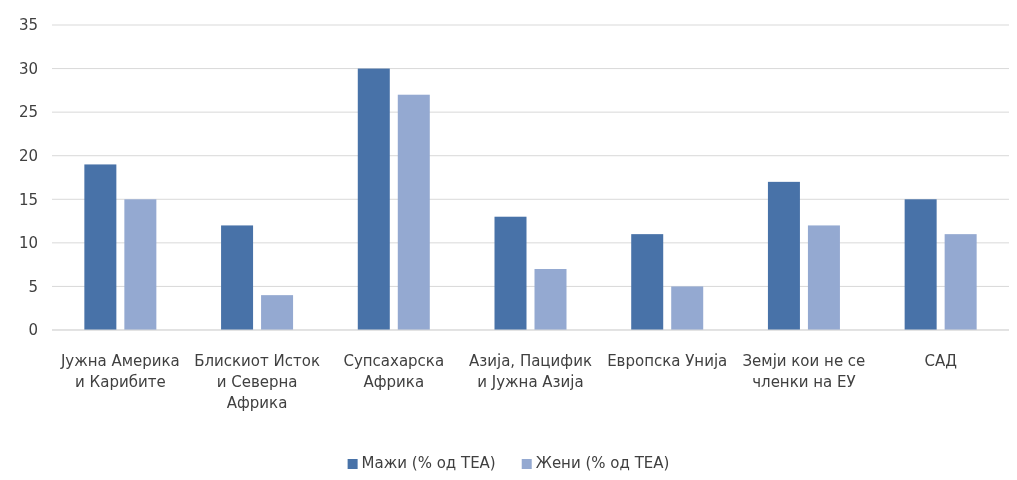  What do you see at coordinates (667, 361) in the screenshot?
I see `x-tick-label: Европска Унија` at bounding box center [667, 361].